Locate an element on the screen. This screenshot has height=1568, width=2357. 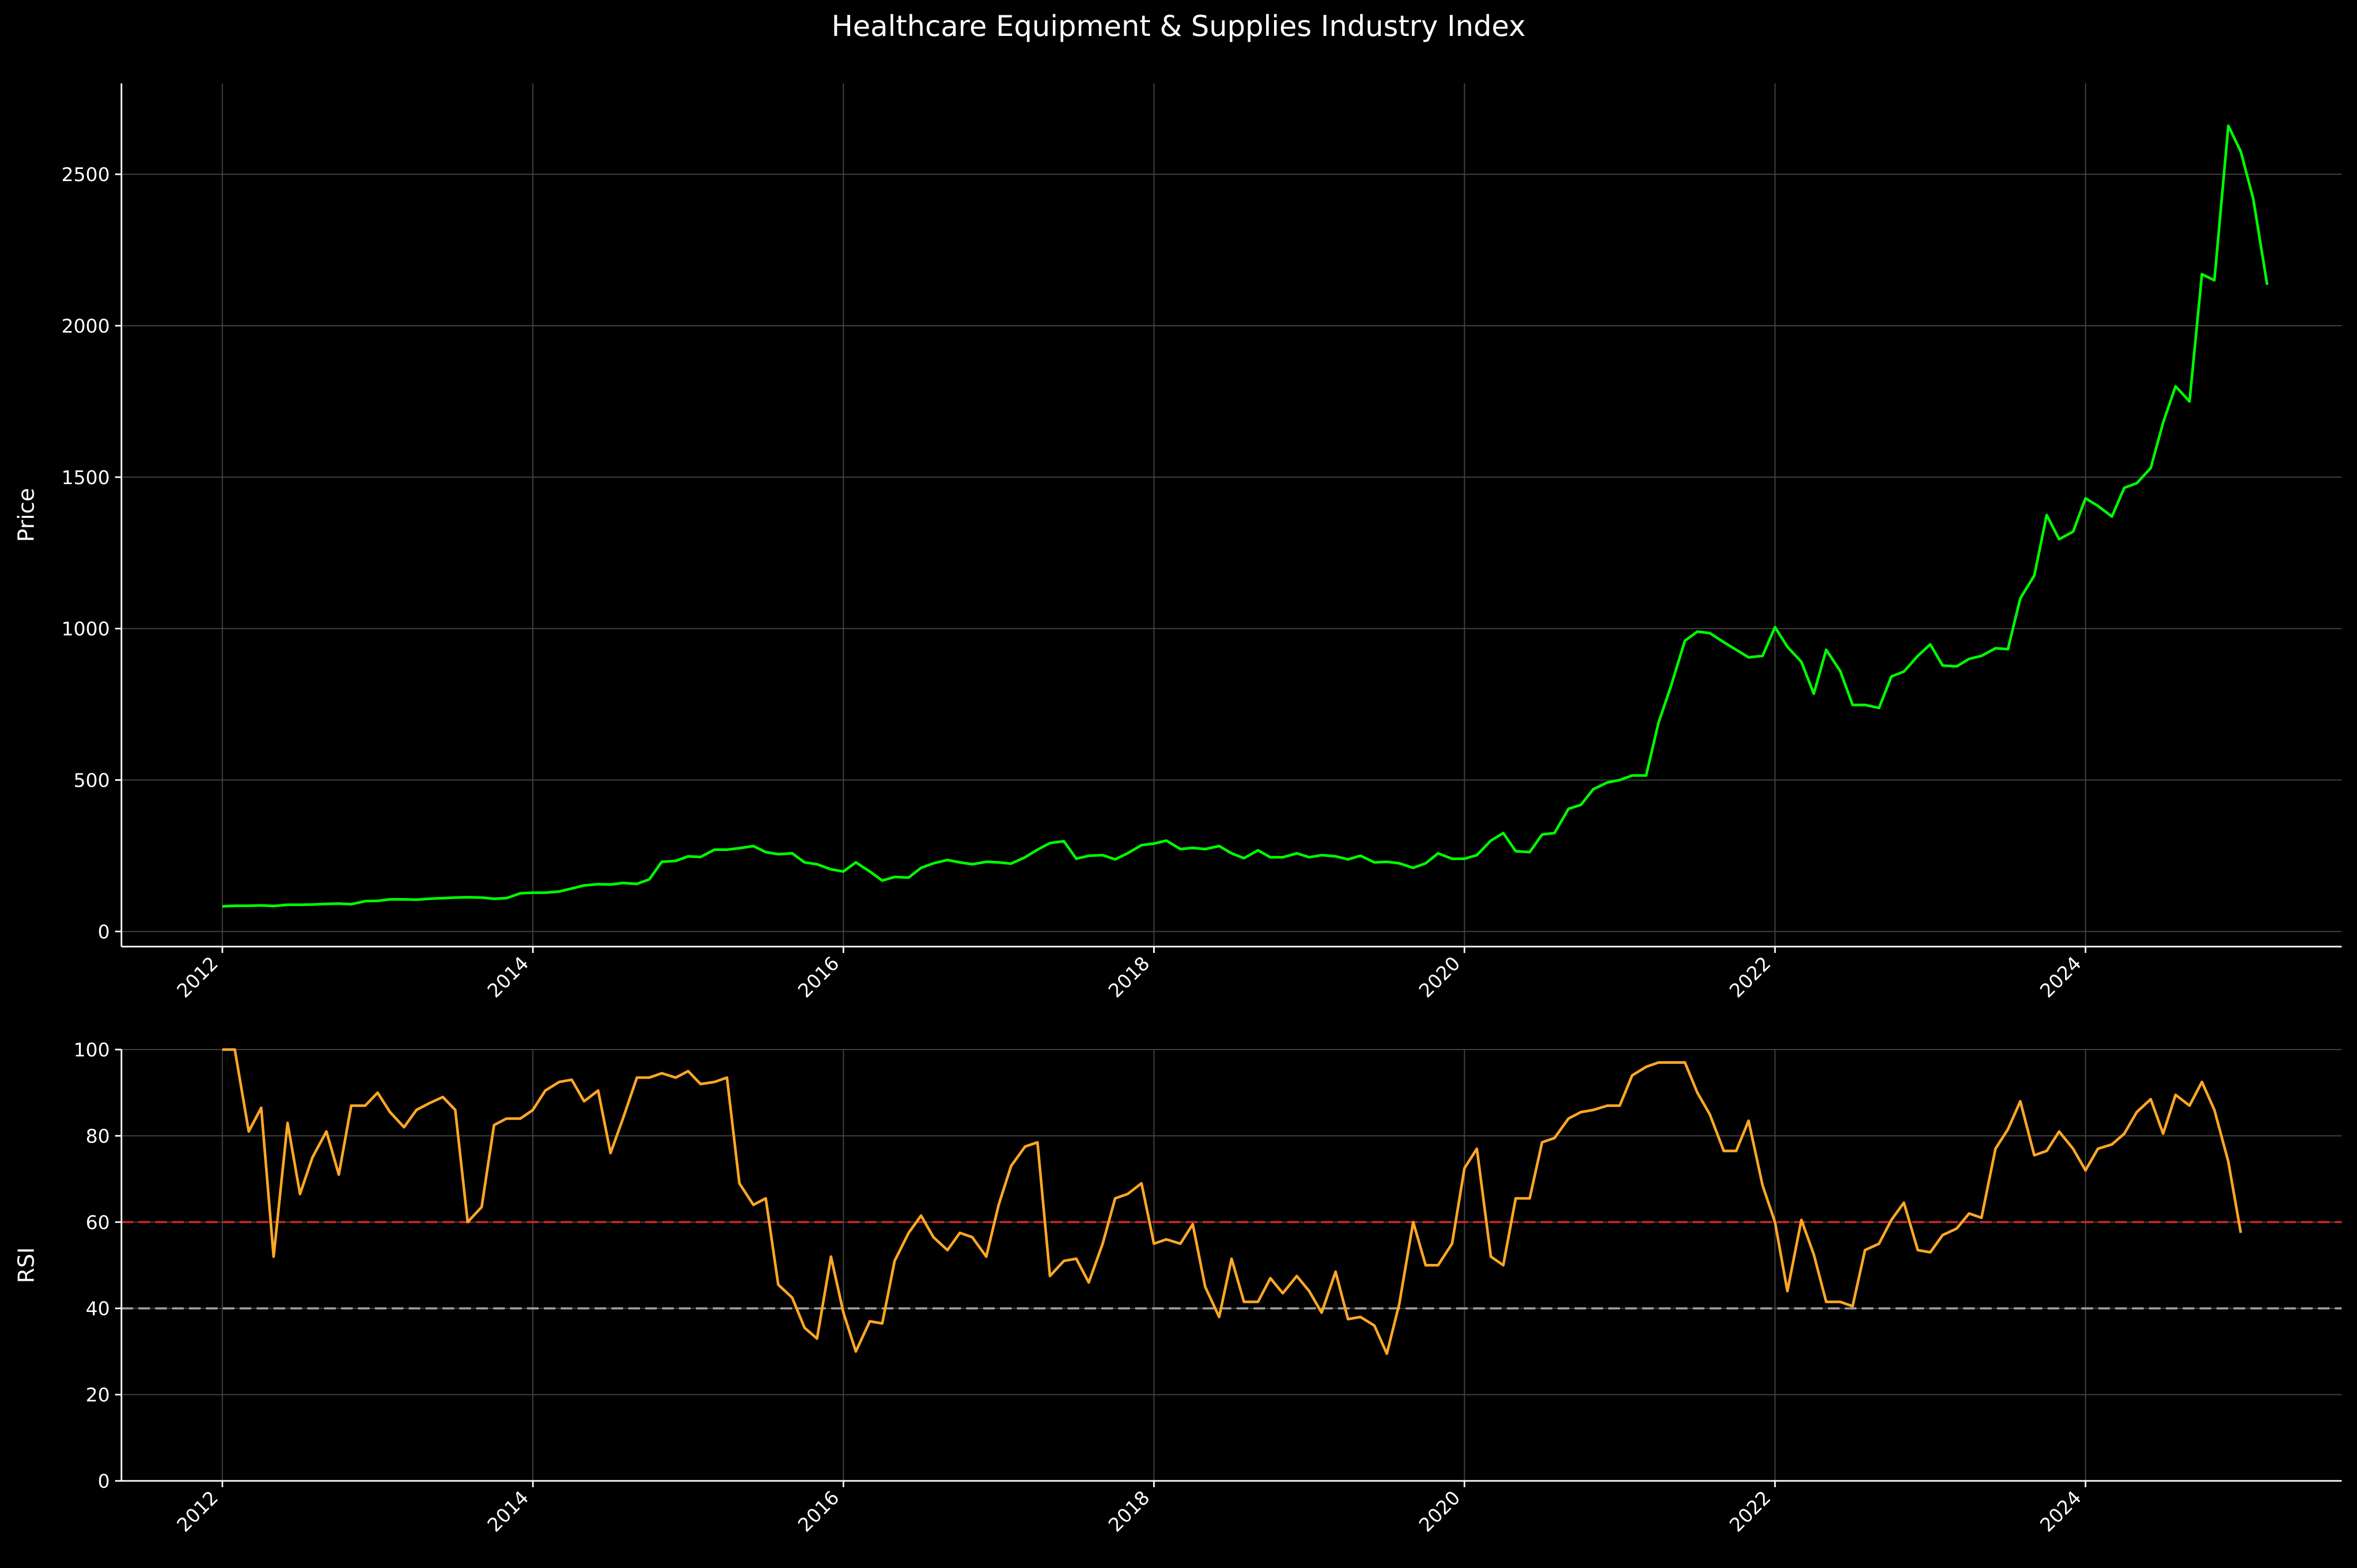
rsi-y-tick-label: 40 is located at coordinates (98, 1309).